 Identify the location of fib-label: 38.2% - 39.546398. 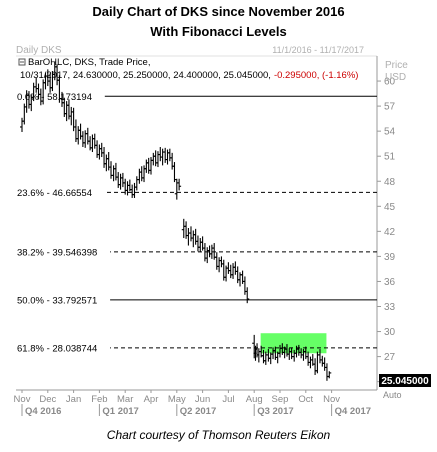
(57, 252).